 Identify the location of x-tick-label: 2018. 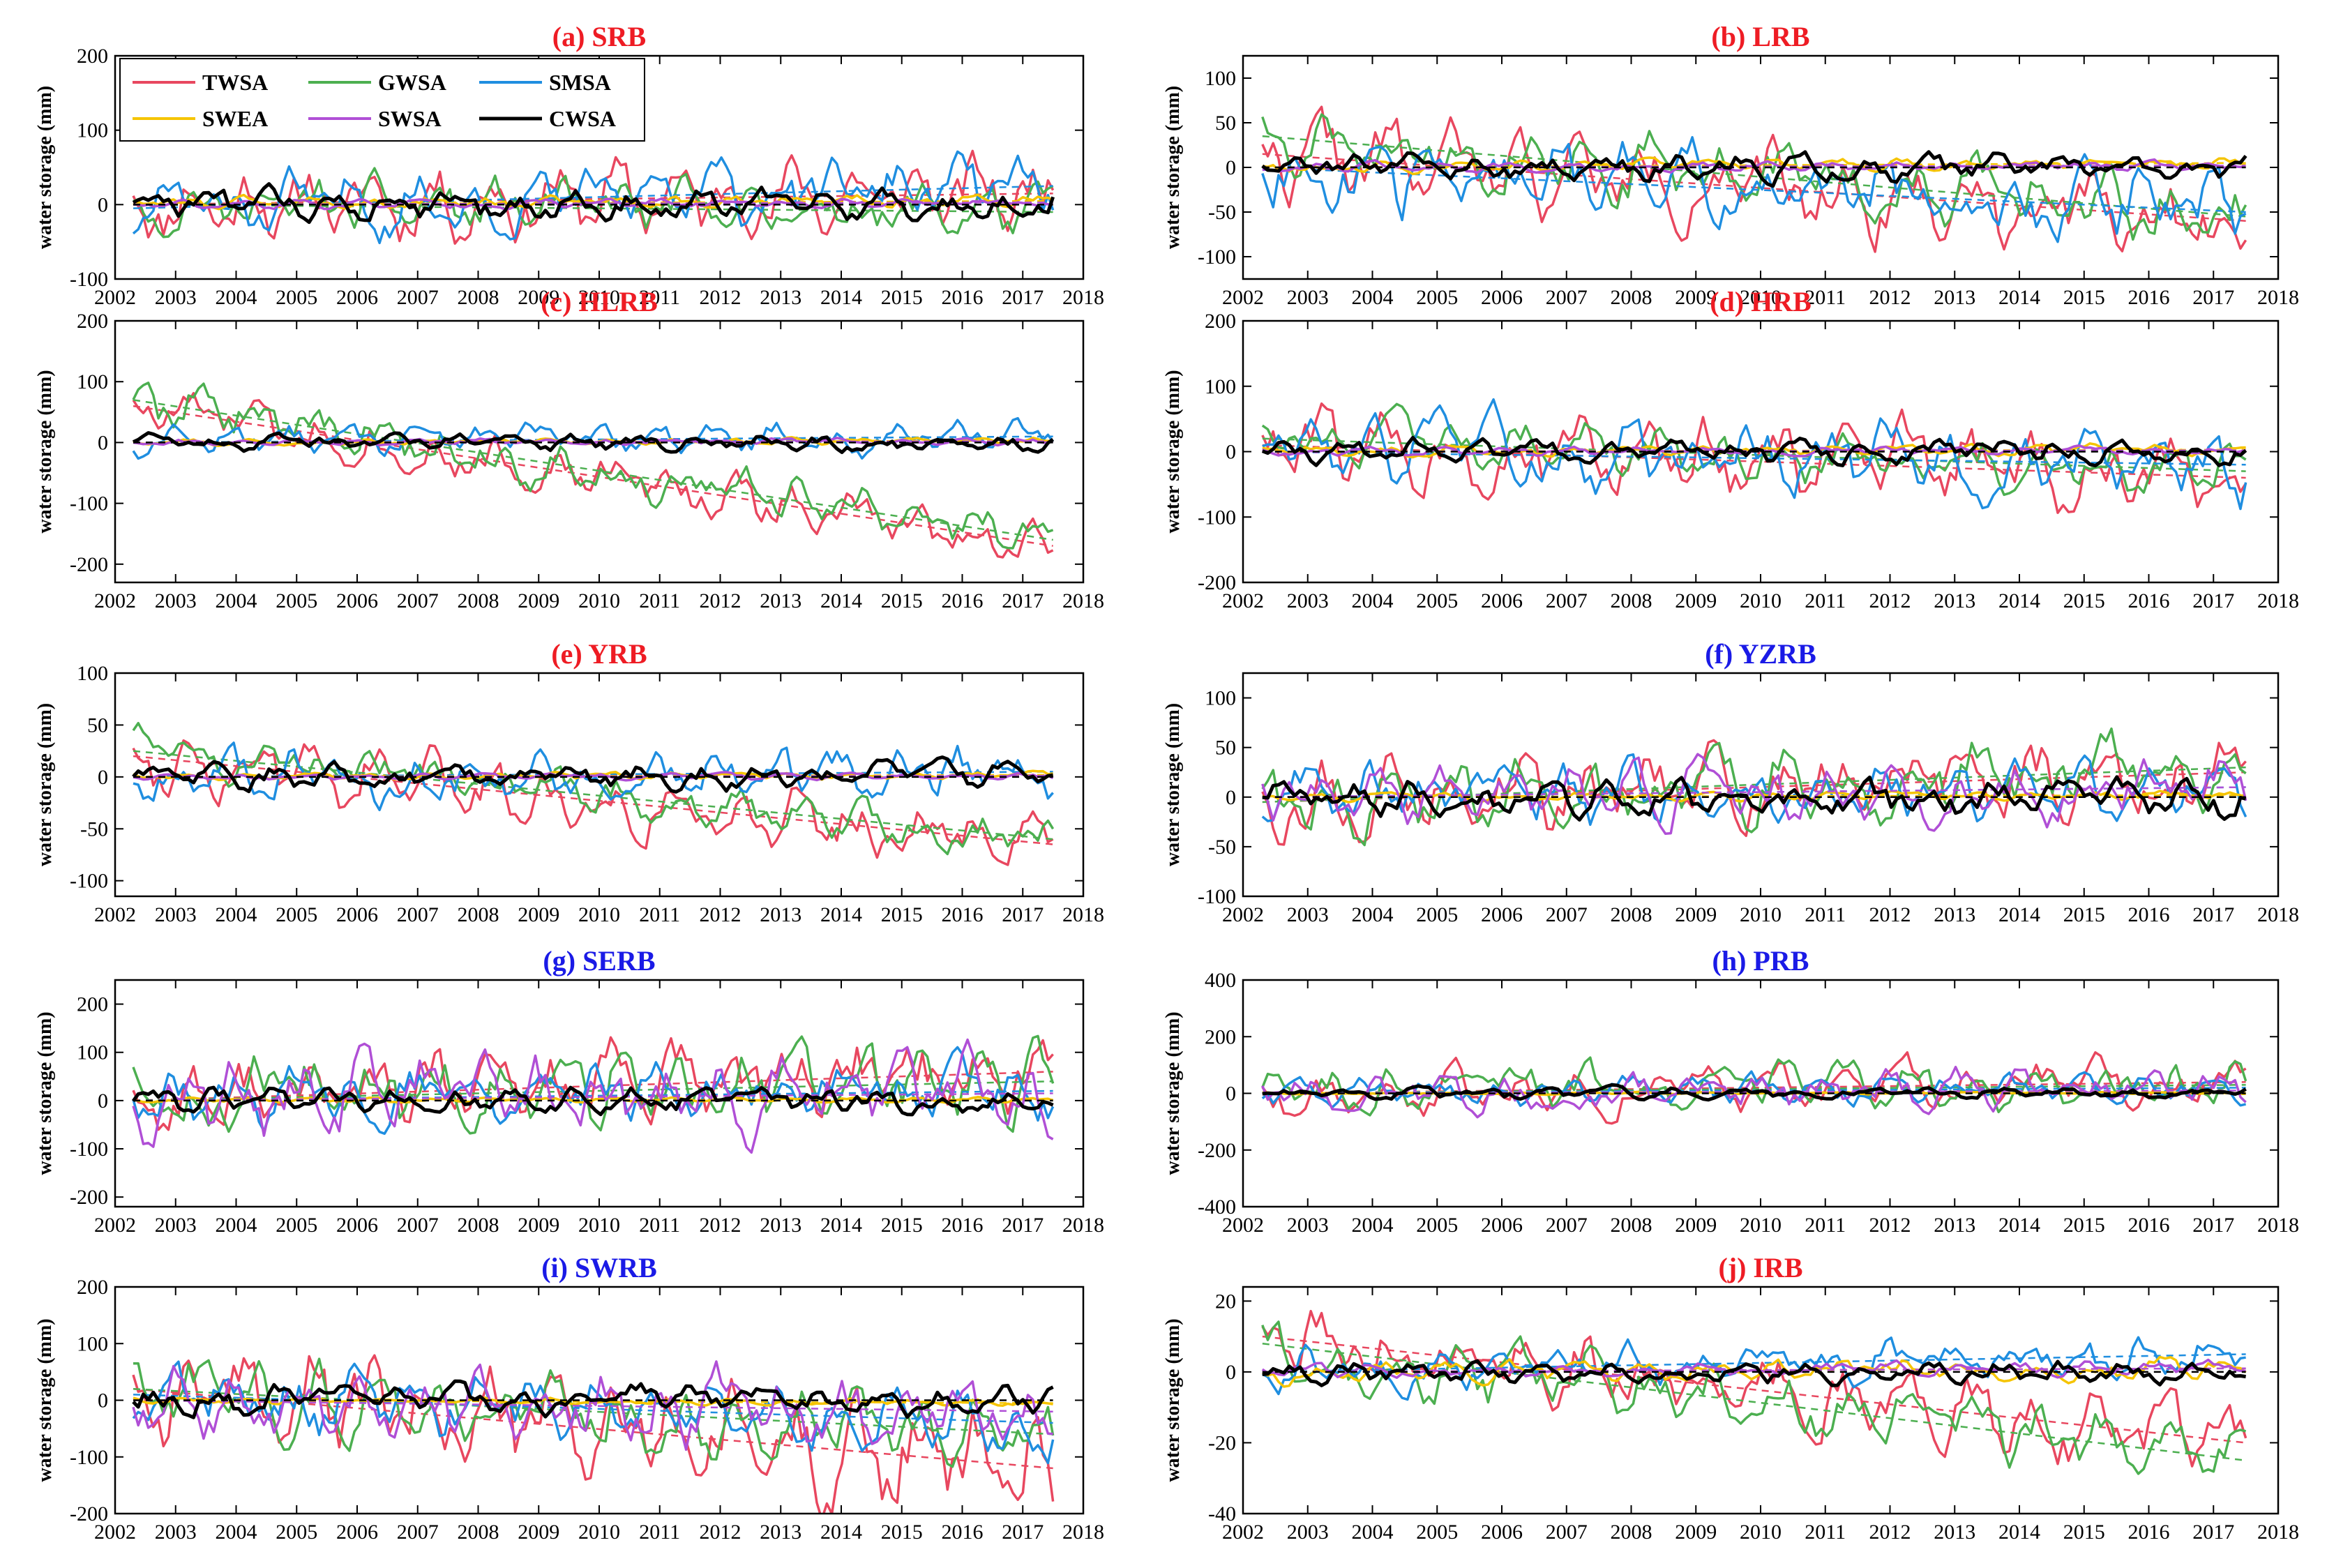
(1083, 1532).